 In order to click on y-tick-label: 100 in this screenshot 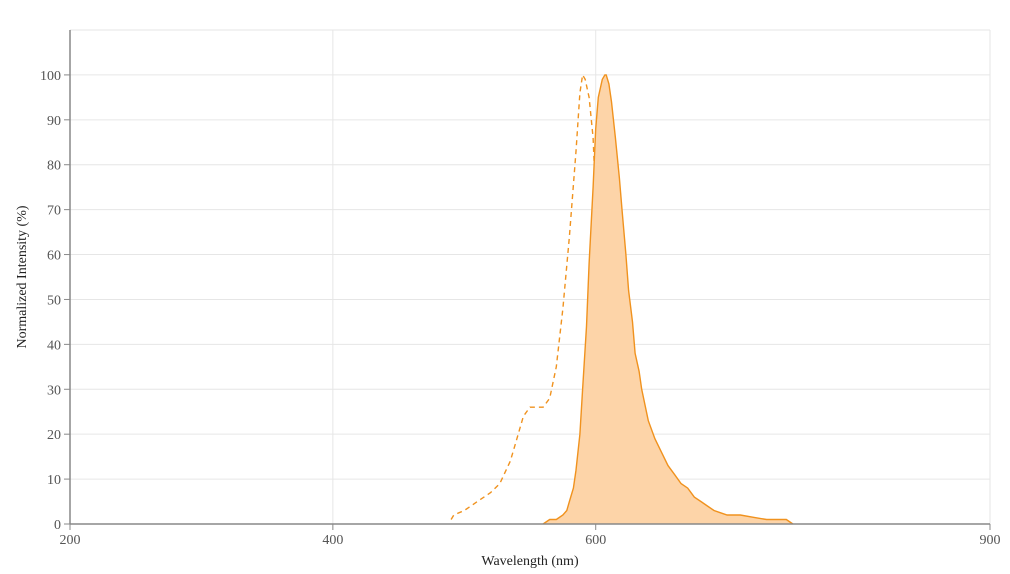, I will do `click(50, 76)`.